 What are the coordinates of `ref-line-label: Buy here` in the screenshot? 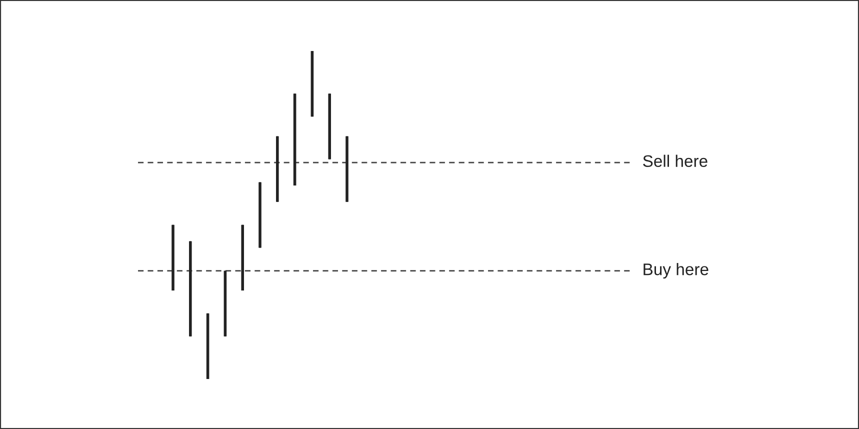 It's located at (676, 270).